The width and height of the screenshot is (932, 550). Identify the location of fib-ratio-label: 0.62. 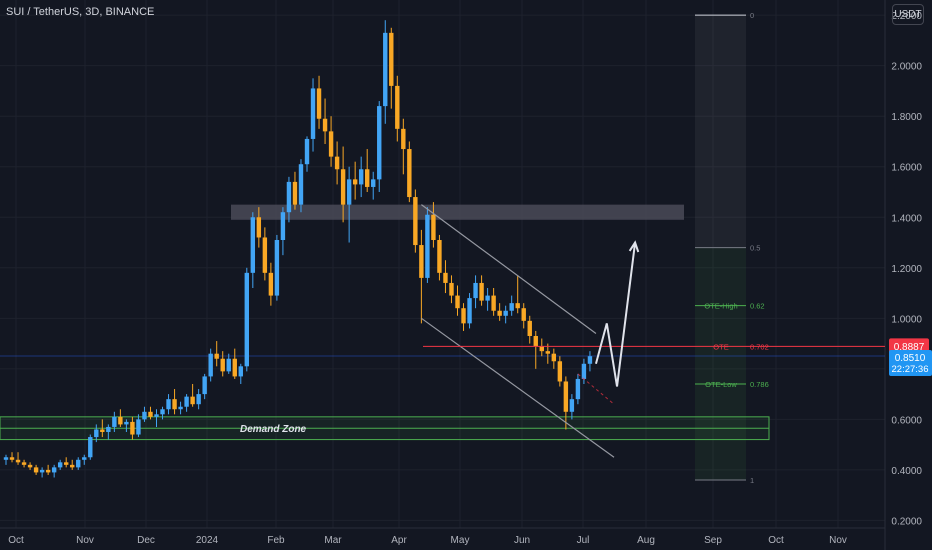
(757, 306).